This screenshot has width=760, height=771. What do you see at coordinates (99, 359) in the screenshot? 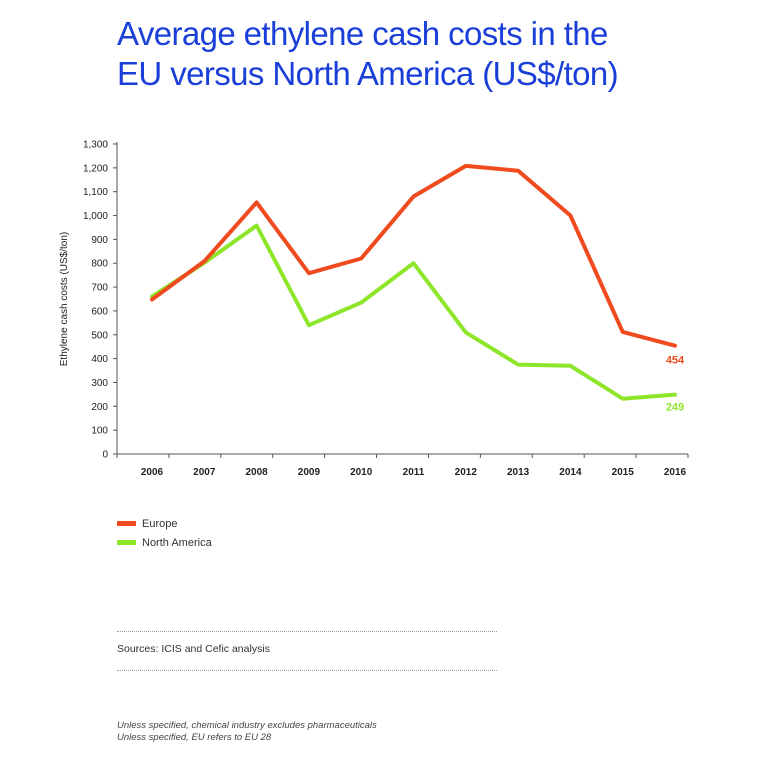
I see `y-tick-label: 400` at bounding box center [99, 359].